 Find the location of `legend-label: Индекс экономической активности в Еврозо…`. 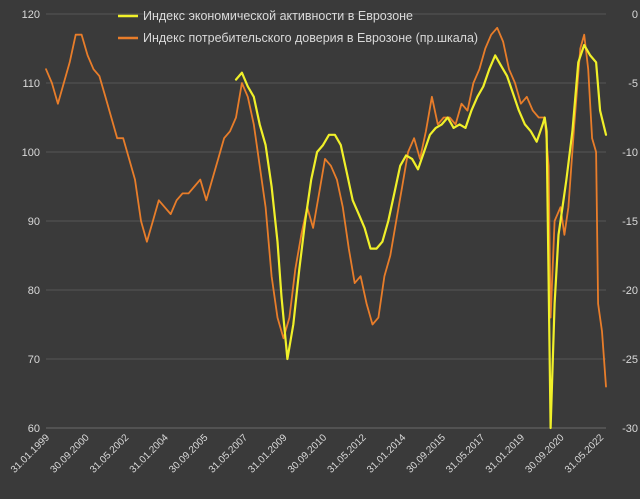

legend-label: Индекс экономической активности в Еврозо… is located at coordinates (278, 16).